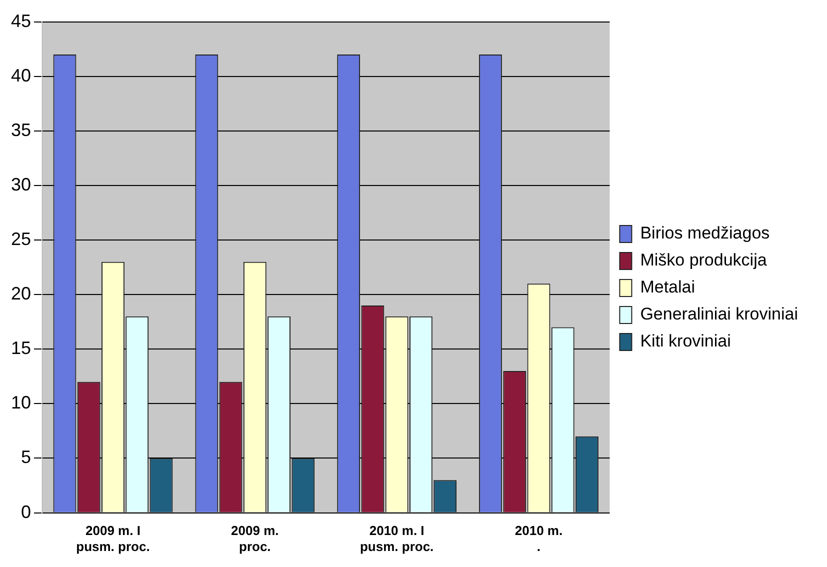  Describe the element at coordinates (719, 314) in the screenshot. I see `legend-label: Generaliniai kroviniai` at that location.